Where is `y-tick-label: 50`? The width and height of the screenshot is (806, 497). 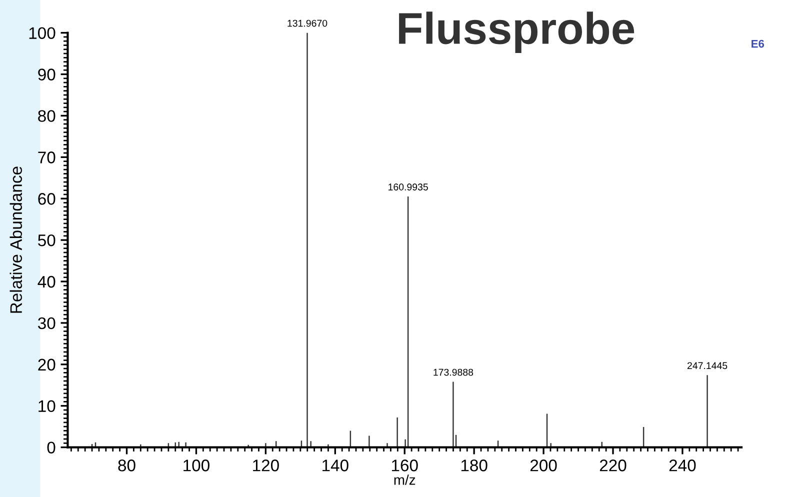 y-tick-label: 50 is located at coordinates (47, 240).